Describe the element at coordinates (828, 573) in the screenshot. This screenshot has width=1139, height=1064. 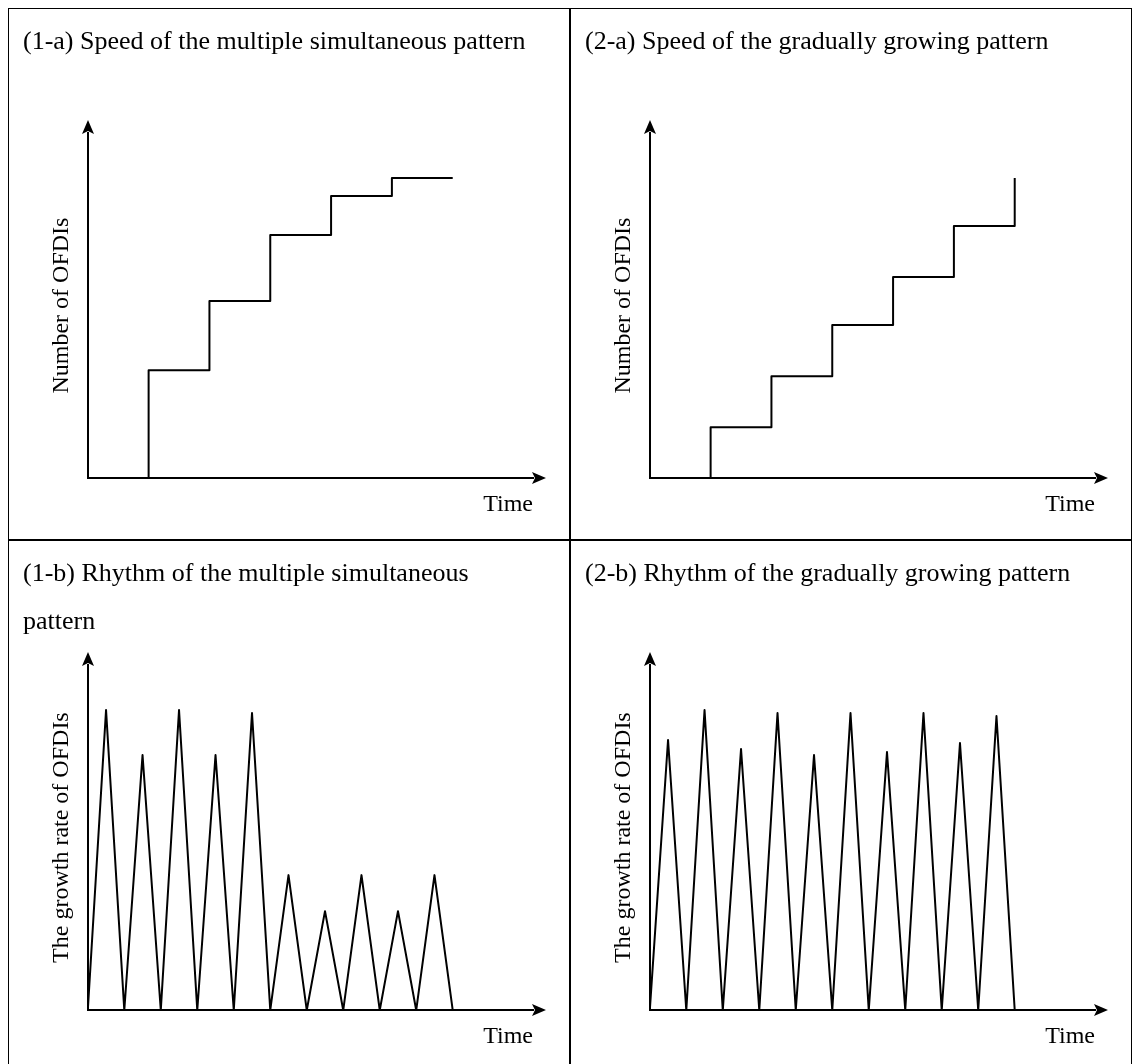
I see `chart-title: (2-b) Rhythm of the gradually growing pattern` at that location.